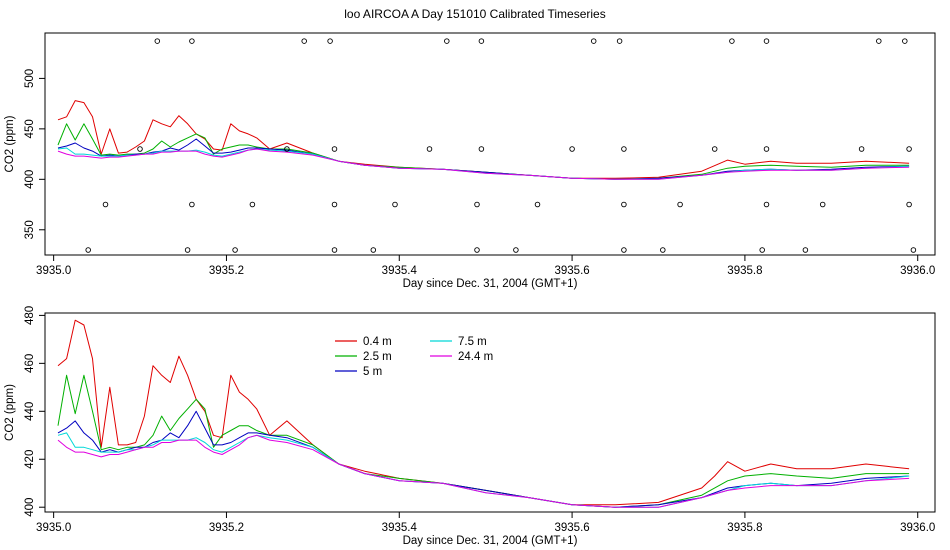 This screenshot has height=550, width=950. Describe the element at coordinates (414, 357) in the screenshot. I see `legend: 0.4 m 2.5 m 5 m 7.5 m 24.4 m` at that location.